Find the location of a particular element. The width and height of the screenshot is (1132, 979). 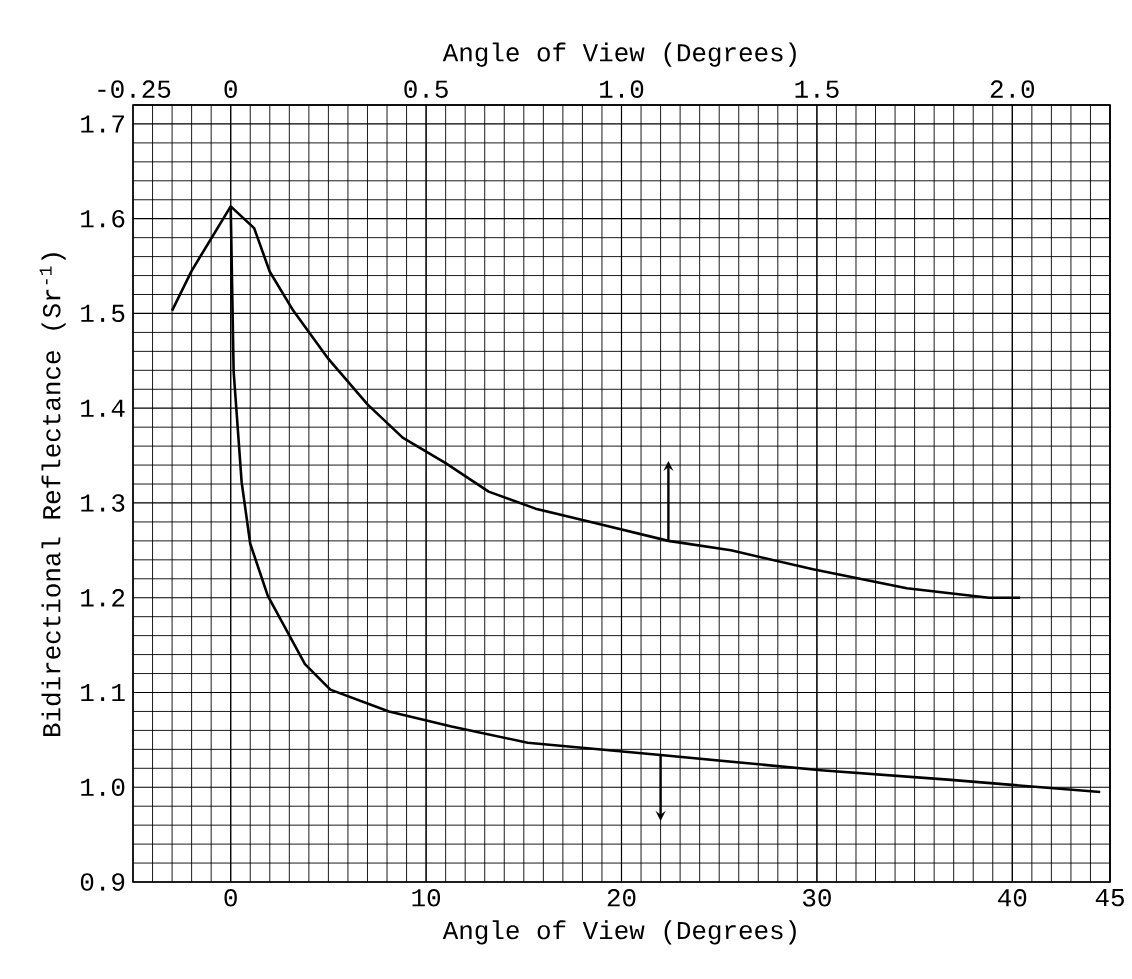

x2-tick-label: 1.5 is located at coordinates (817, 89).